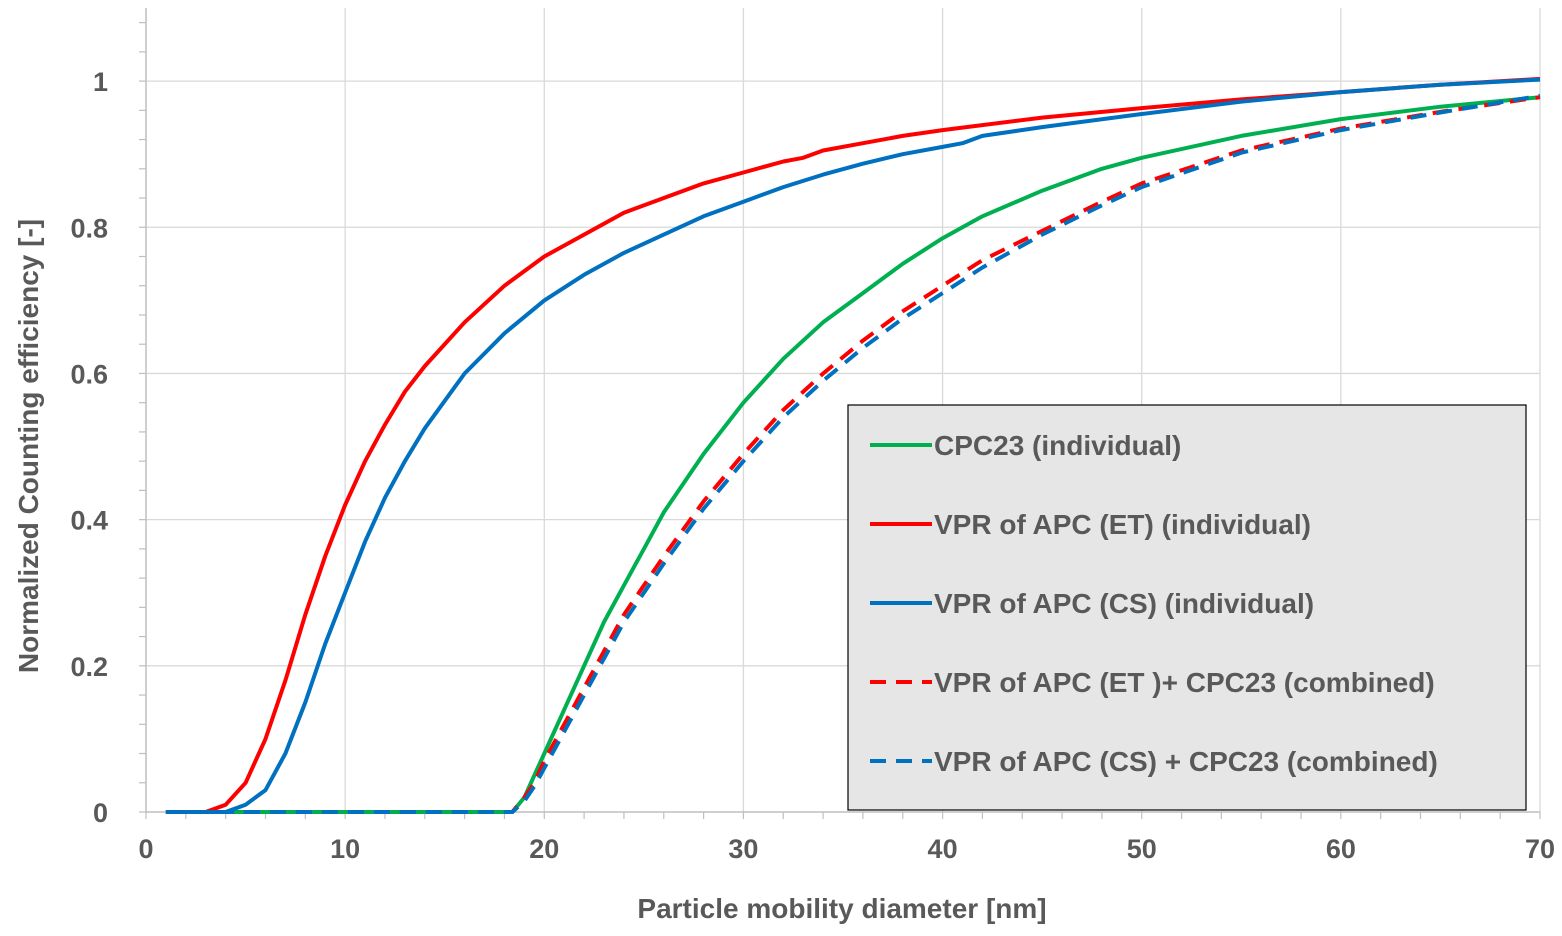 The image size is (1562, 936). I want to click on legend-label-5: VPR of APC (CS) + CPC23 (combined), so click(1186, 761).